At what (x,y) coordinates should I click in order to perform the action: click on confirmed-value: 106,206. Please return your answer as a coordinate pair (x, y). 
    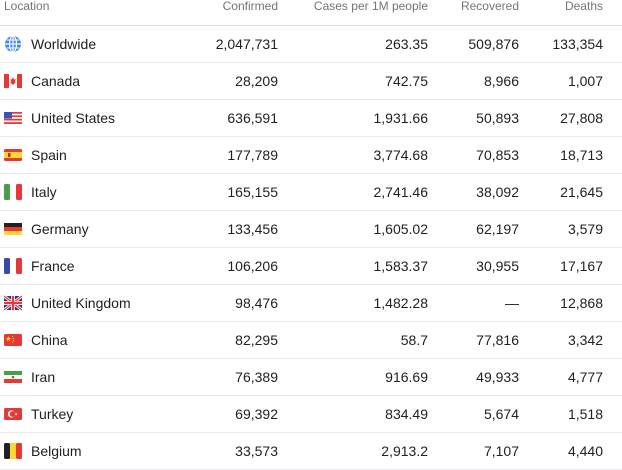
    Looking at the image, I should click on (252, 266).